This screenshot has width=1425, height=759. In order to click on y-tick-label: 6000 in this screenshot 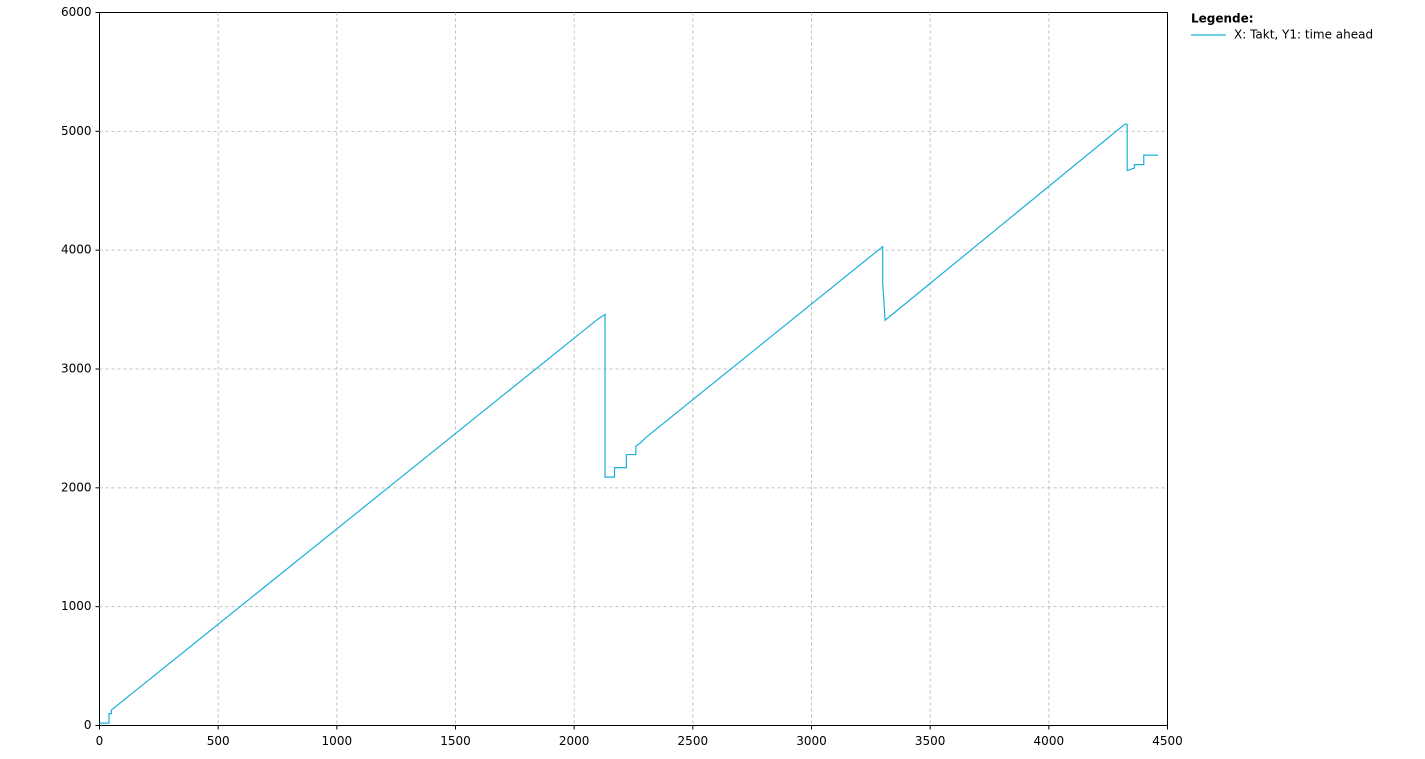, I will do `click(76, 12)`.